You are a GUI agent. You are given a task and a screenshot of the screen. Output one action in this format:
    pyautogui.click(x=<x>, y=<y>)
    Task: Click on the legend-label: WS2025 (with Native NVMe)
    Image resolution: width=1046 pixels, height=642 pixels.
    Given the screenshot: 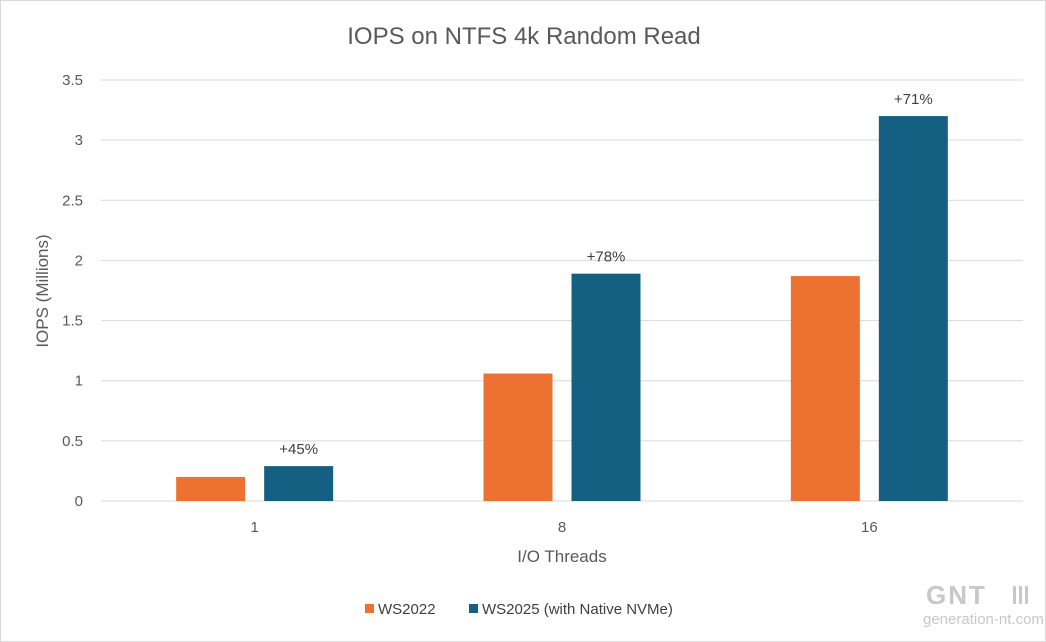 What is the action you would take?
    pyautogui.click(x=577, y=609)
    